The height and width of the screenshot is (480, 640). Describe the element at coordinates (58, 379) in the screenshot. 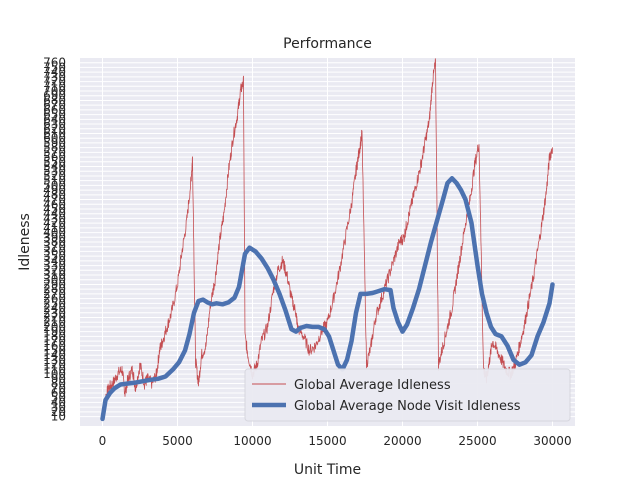

I see `y-tick-label: 90` at that location.